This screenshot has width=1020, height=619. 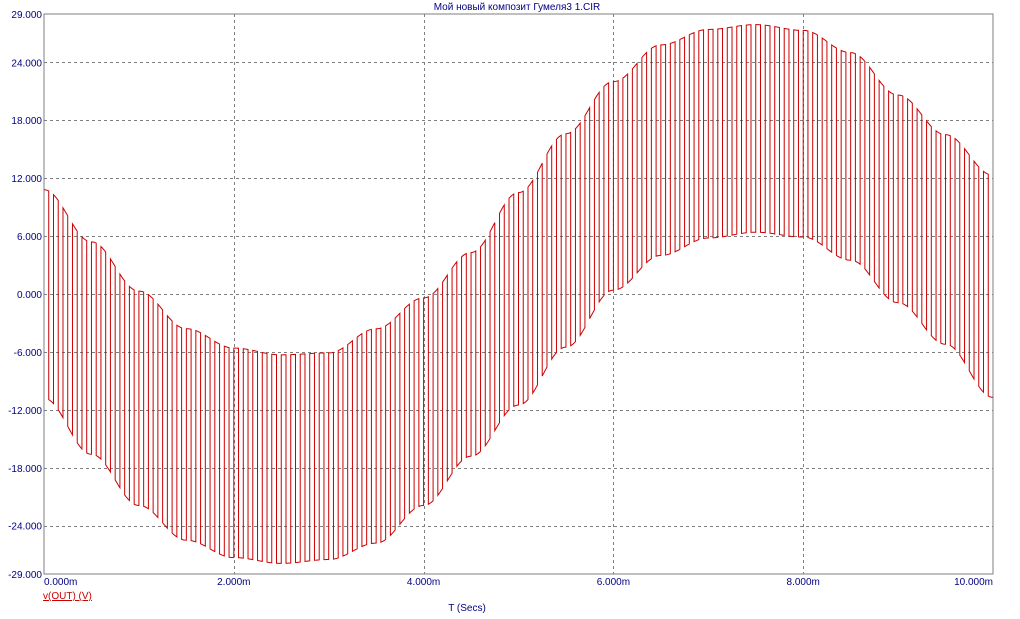 What do you see at coordinates (29, 237) in the screenshot?
I see `y-tick-label: 6.000` at bounding box center [29, 237].